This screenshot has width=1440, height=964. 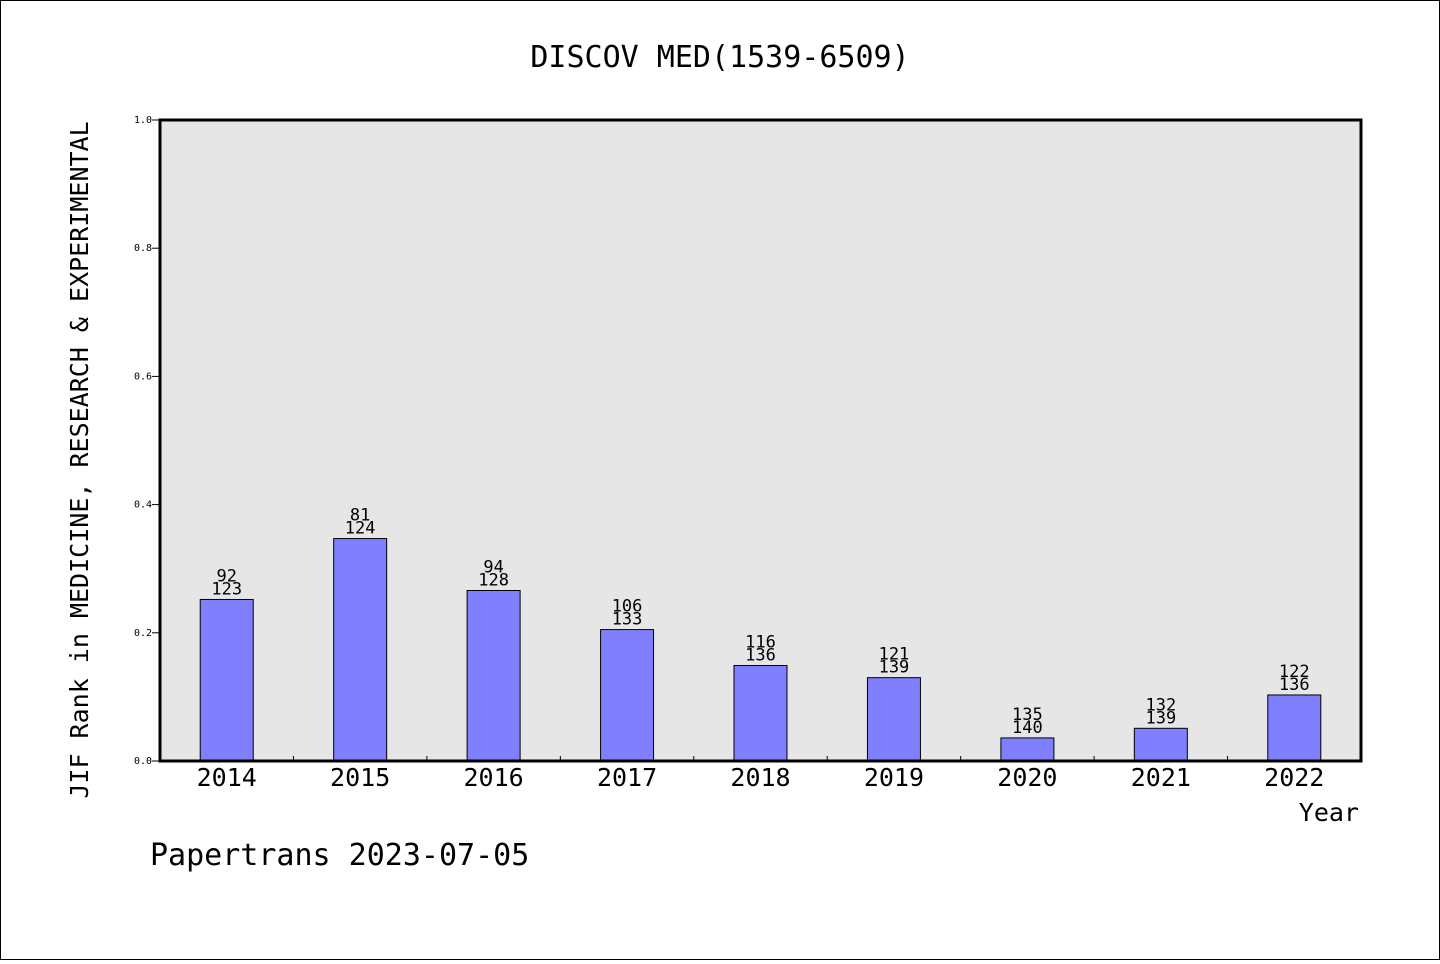 What do you see at coordinates (143, 633) in the screenshot?
I see `y-tick-label: 0.2` at bounding box center [143, 633].